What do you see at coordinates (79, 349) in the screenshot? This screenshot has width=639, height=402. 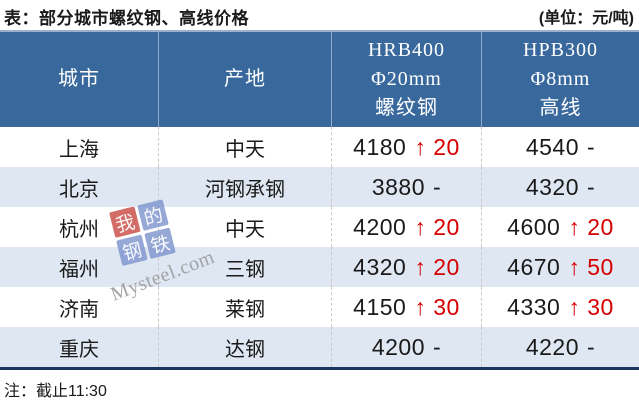 I see `city-cell: 重庆` at bounding box center [79, 349].